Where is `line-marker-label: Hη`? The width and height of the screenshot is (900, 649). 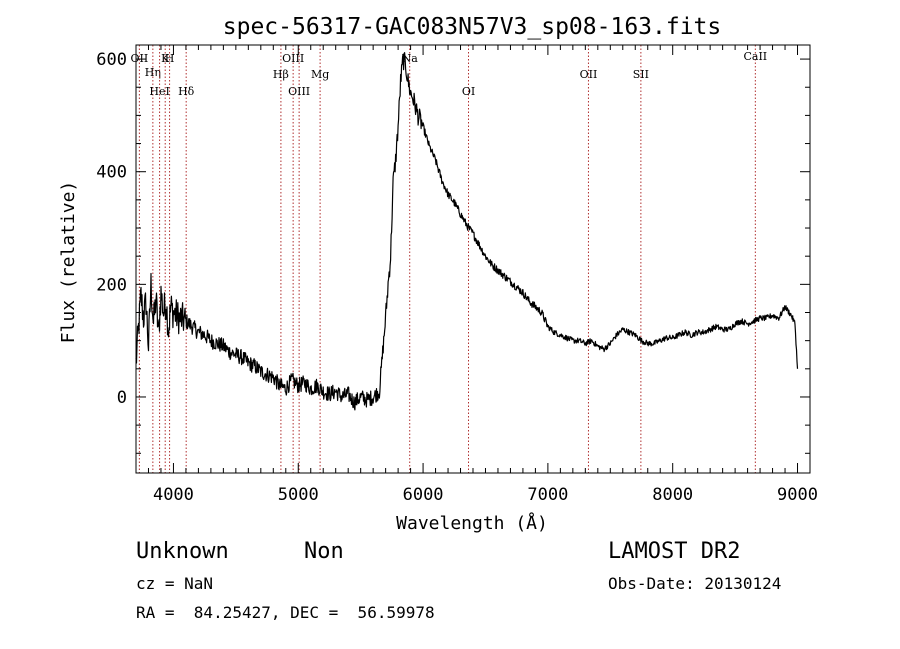
line-marker-label: Hη is located at coordinates (153, 72).